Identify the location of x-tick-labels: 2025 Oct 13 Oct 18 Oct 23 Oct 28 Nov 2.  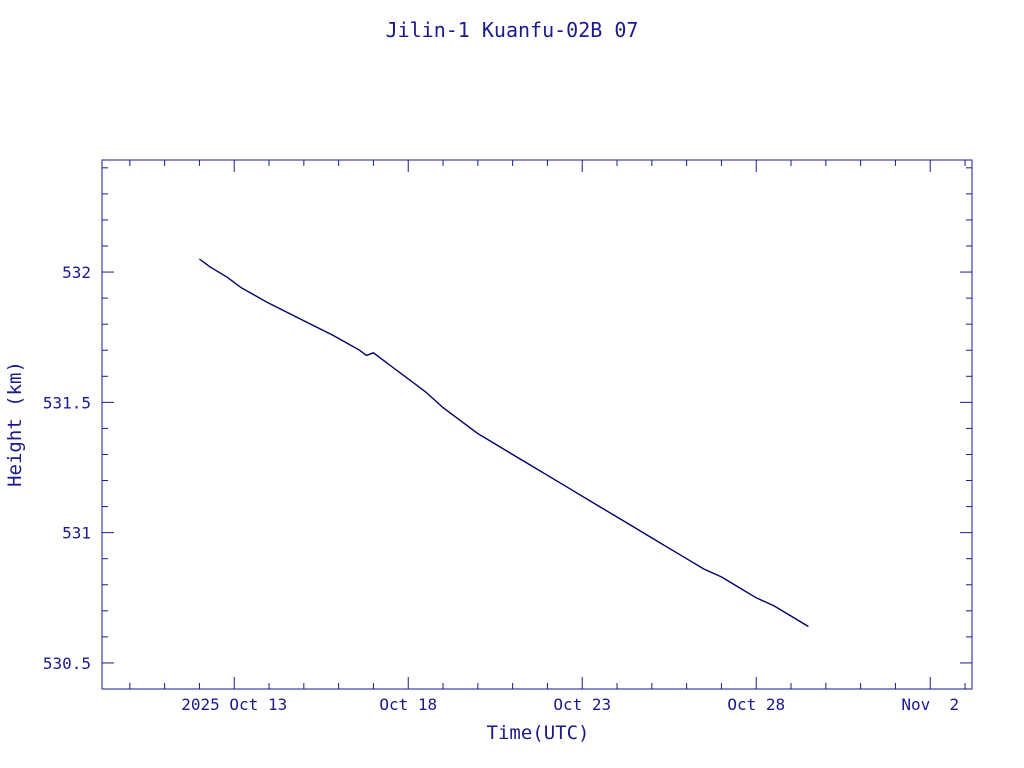
(570, 704).